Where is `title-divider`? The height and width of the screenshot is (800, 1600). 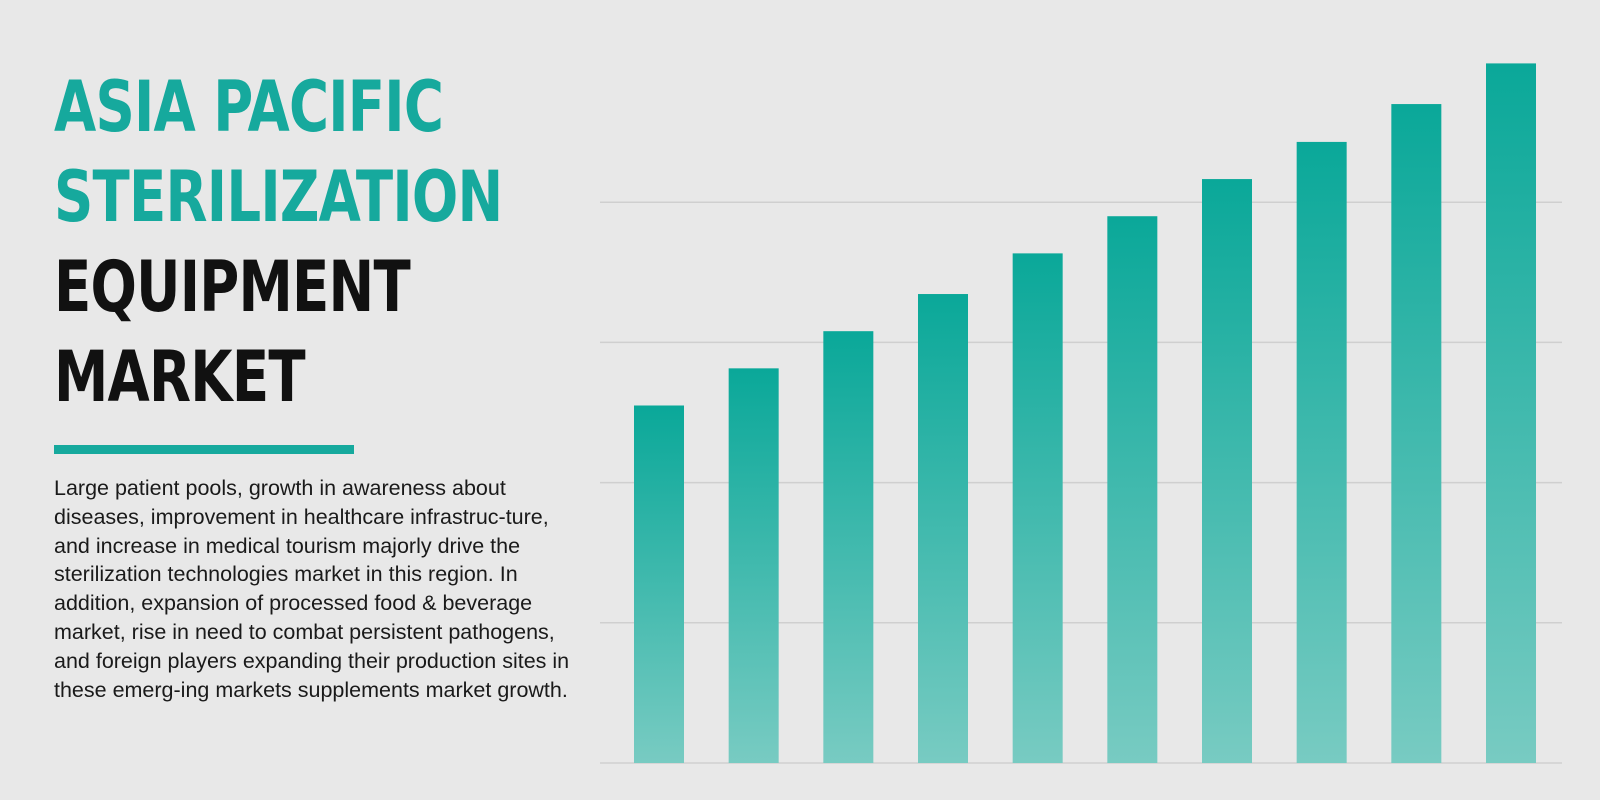 title-divider is located at coordinates (204, 449).